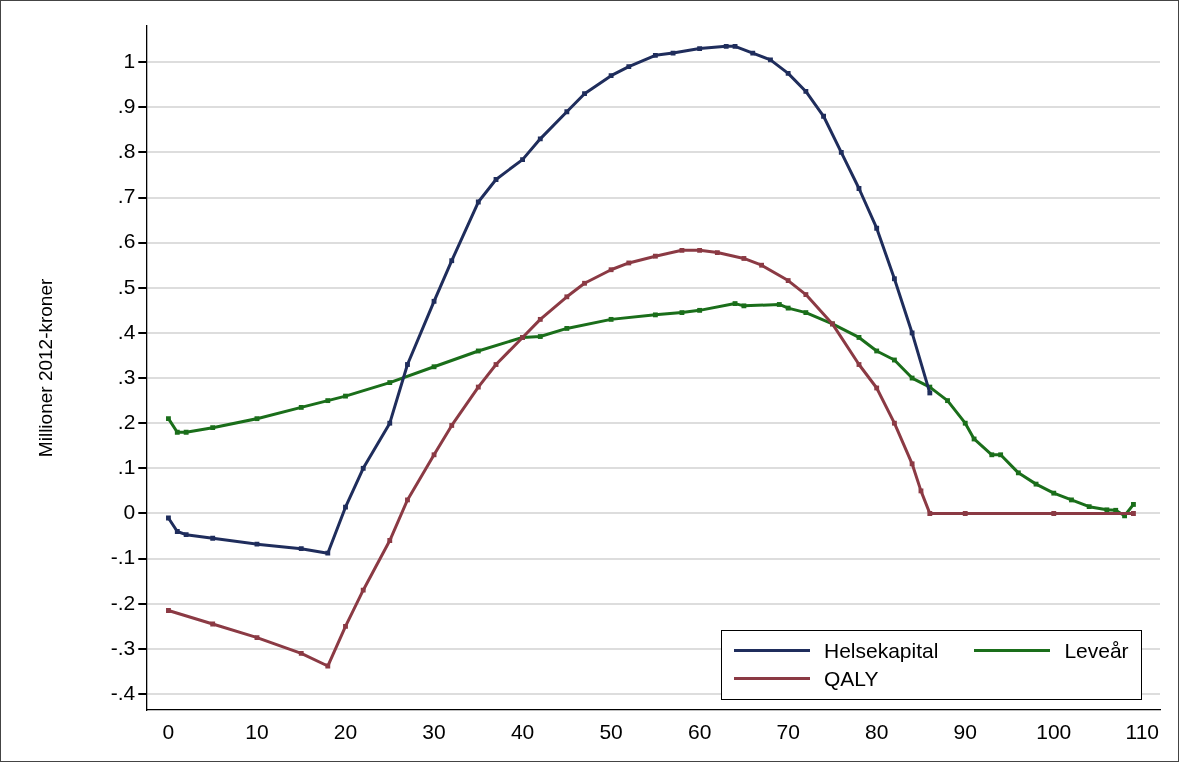 This screenshot has height=762, width=1179. Describe the element at coordinates (877, 732) in the screenshot. I see `x-tick-label: 80` at that location.